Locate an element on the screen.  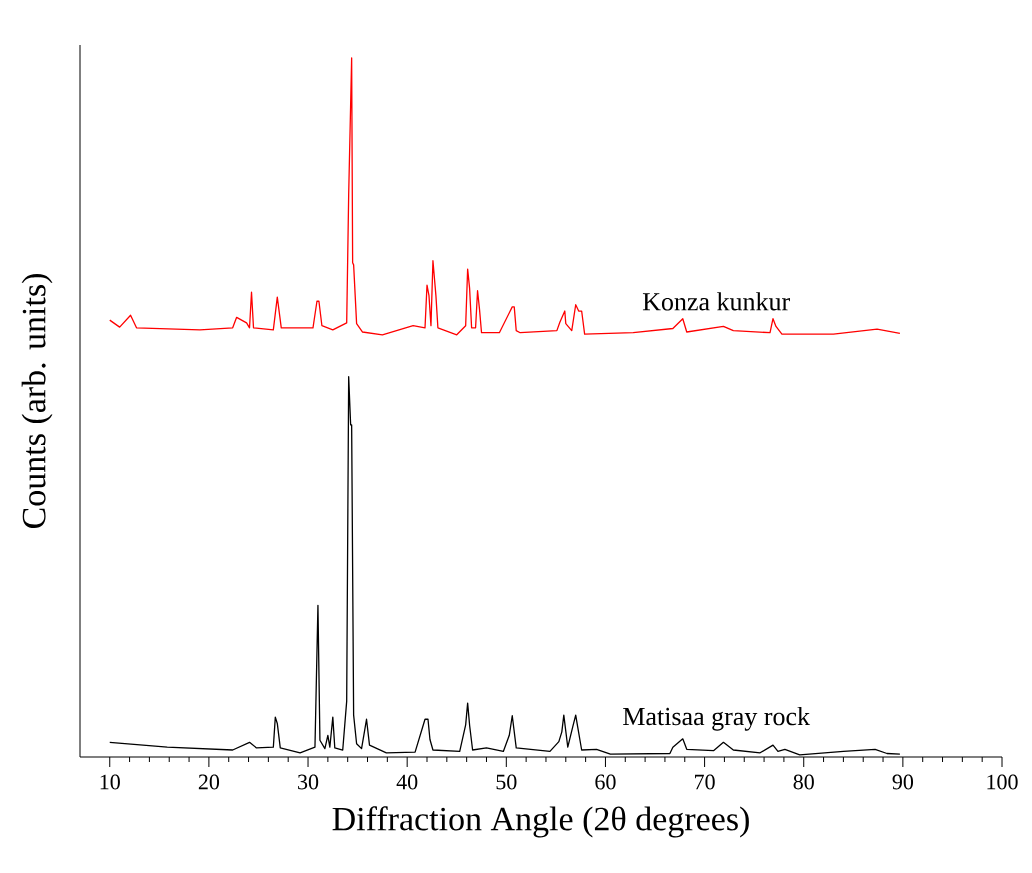
x-tick-label: 80 is located at coordinates (803, 782).